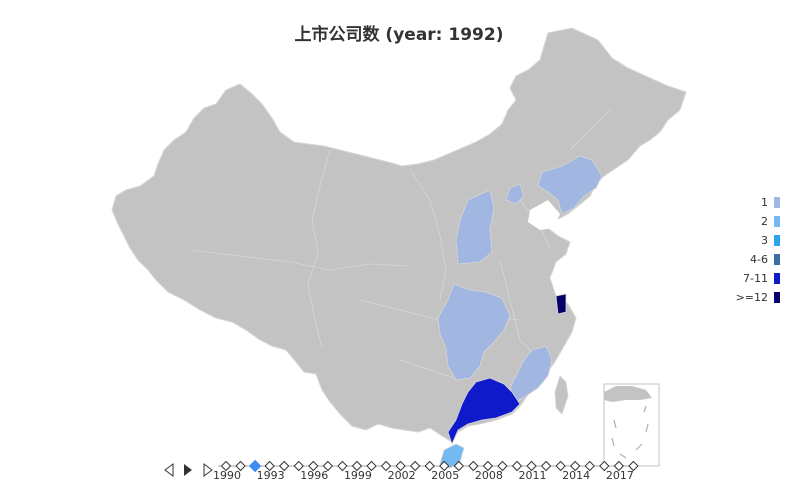 This screenshot has height=498, width=798. I want to click on legend-item: 2, so click(758, 221).